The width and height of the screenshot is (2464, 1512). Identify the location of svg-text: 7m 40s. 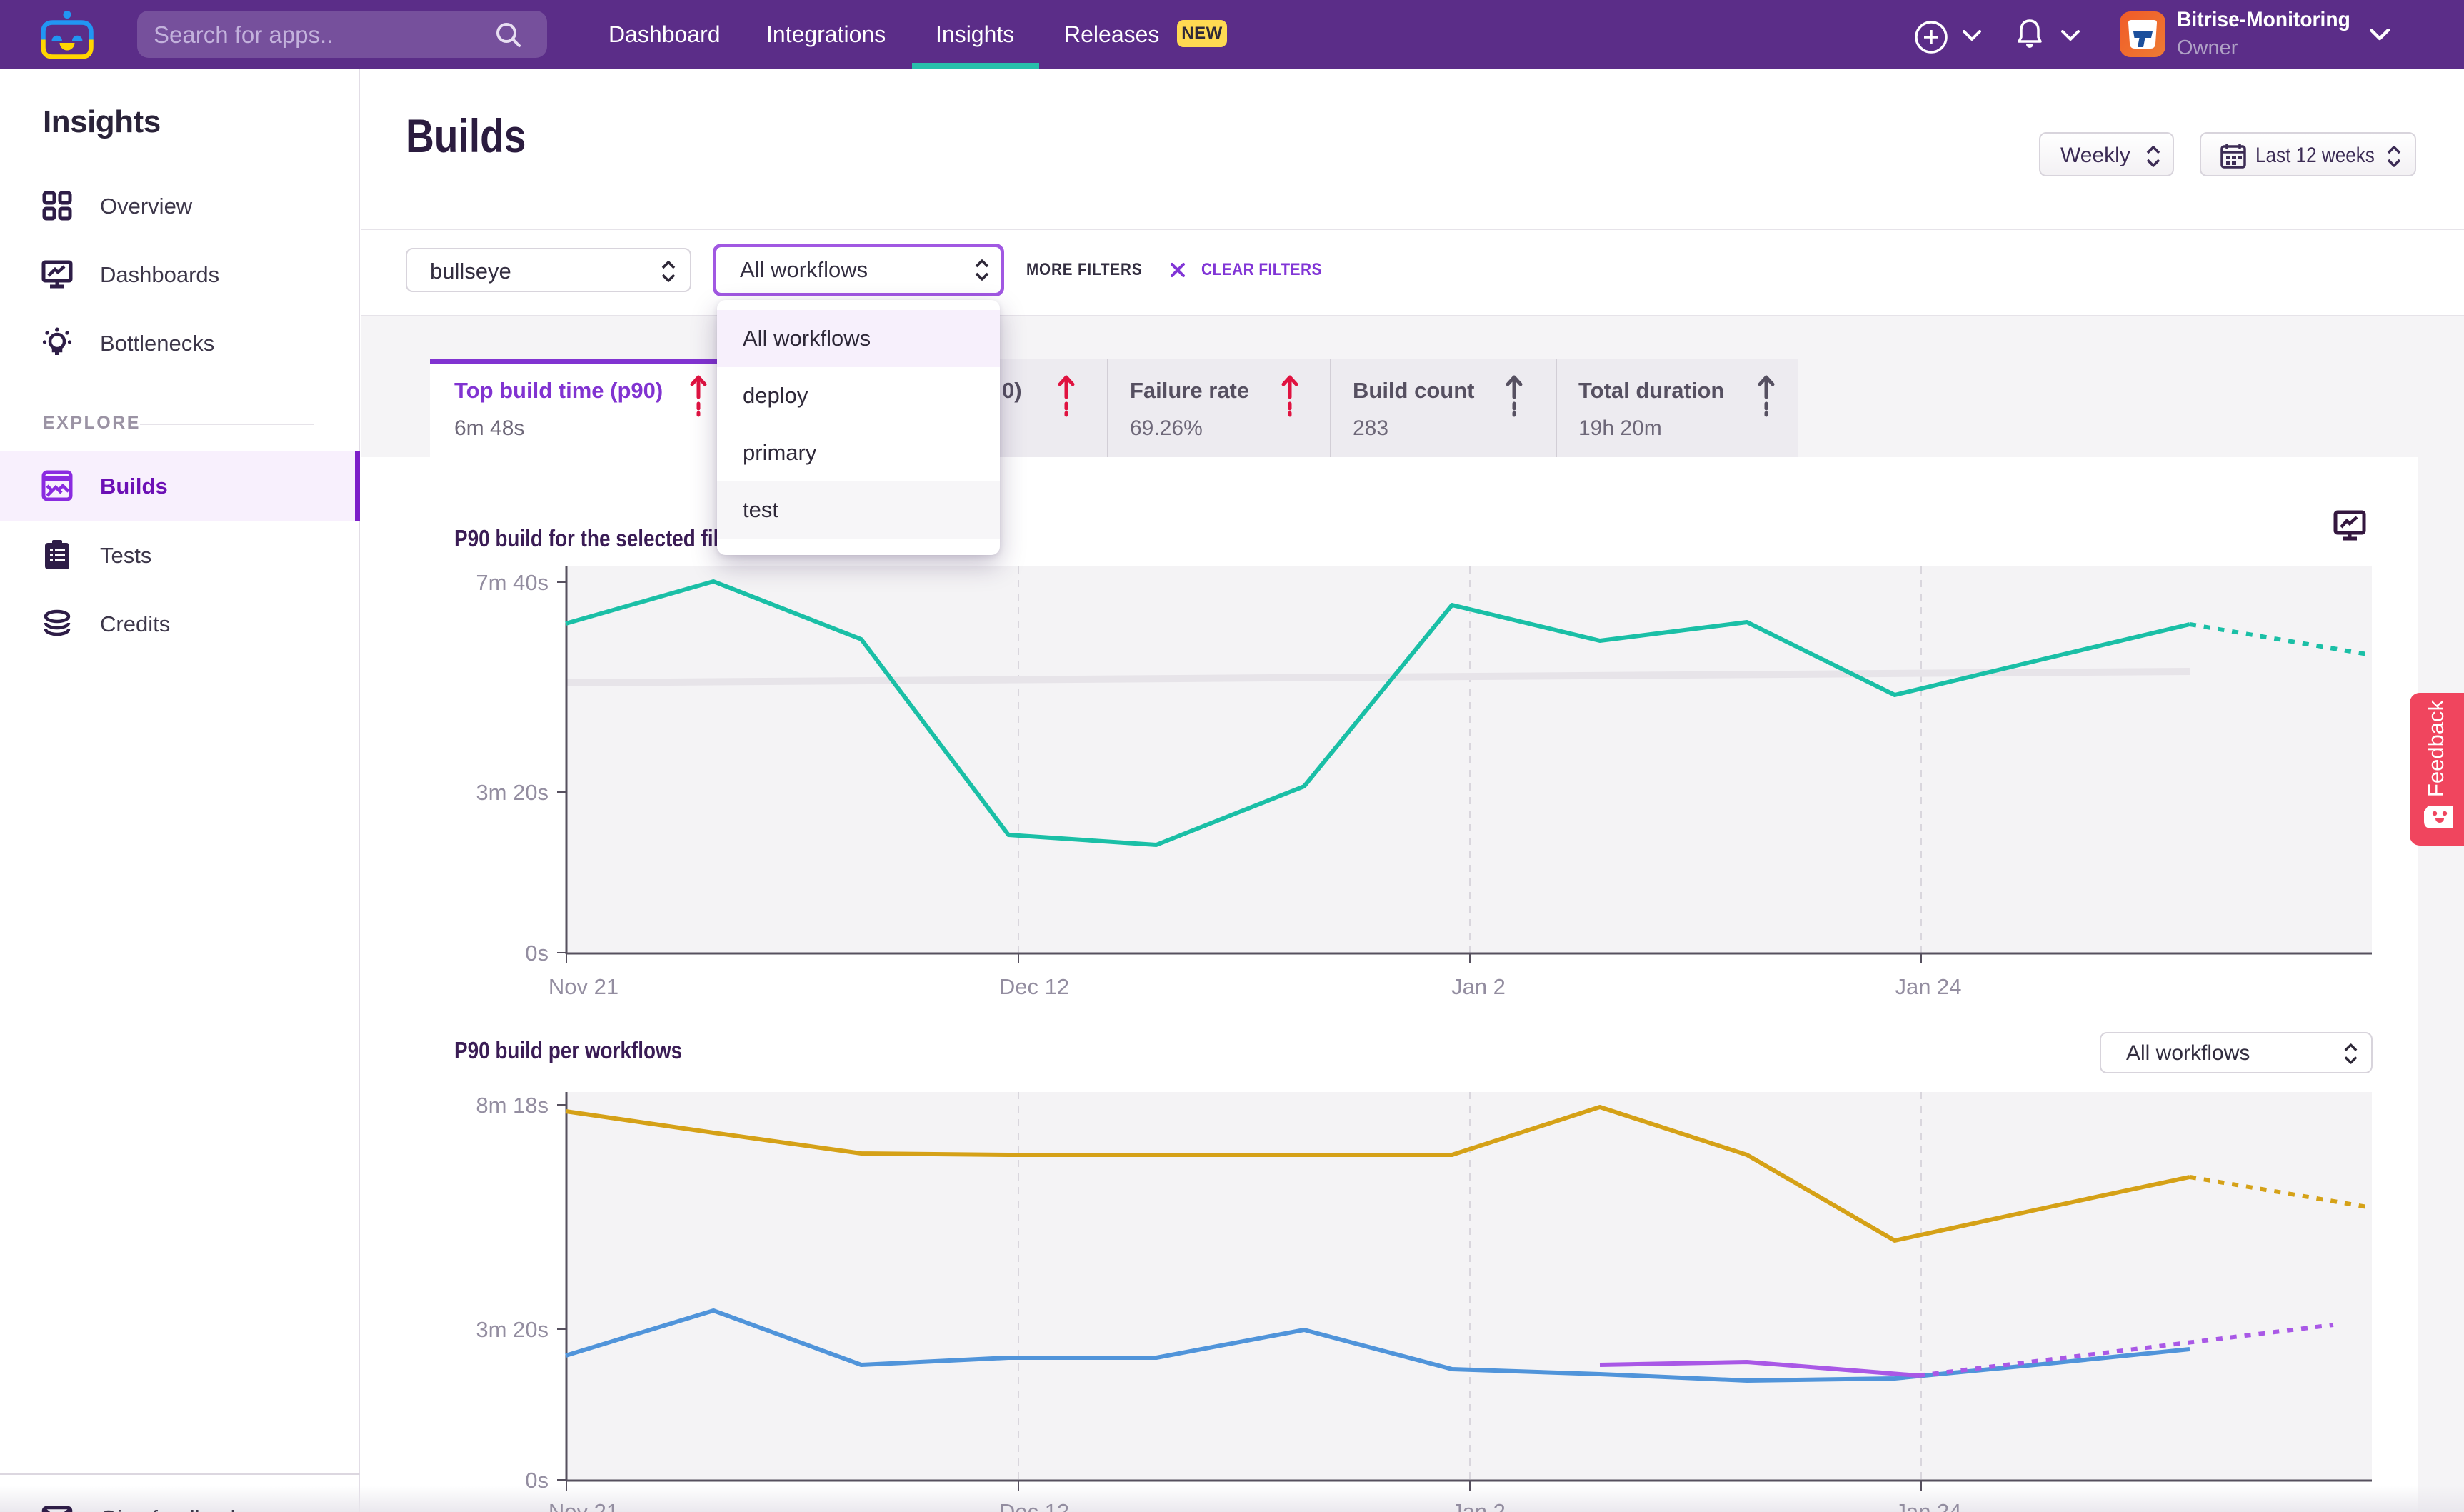
(512, 582).